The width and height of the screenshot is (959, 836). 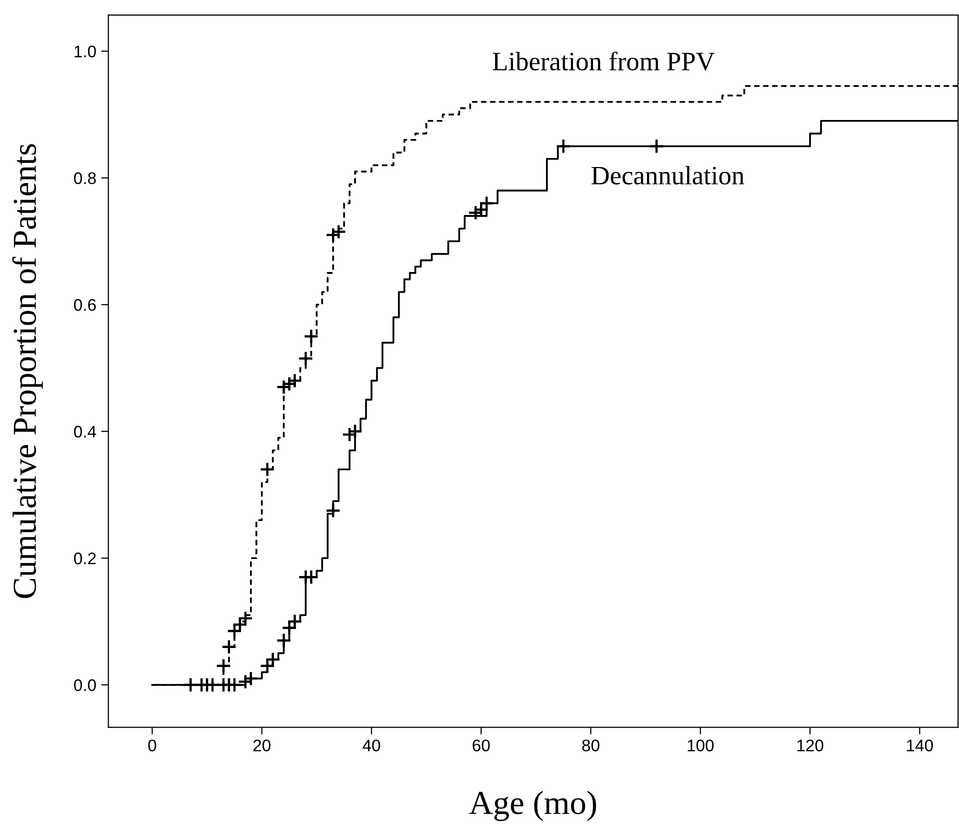 What do you see at coordinates (27, 371) in the screenshot?
I see `y-axis-title: Cumulative Proportion of Patients` at bounding box center [27, 371].